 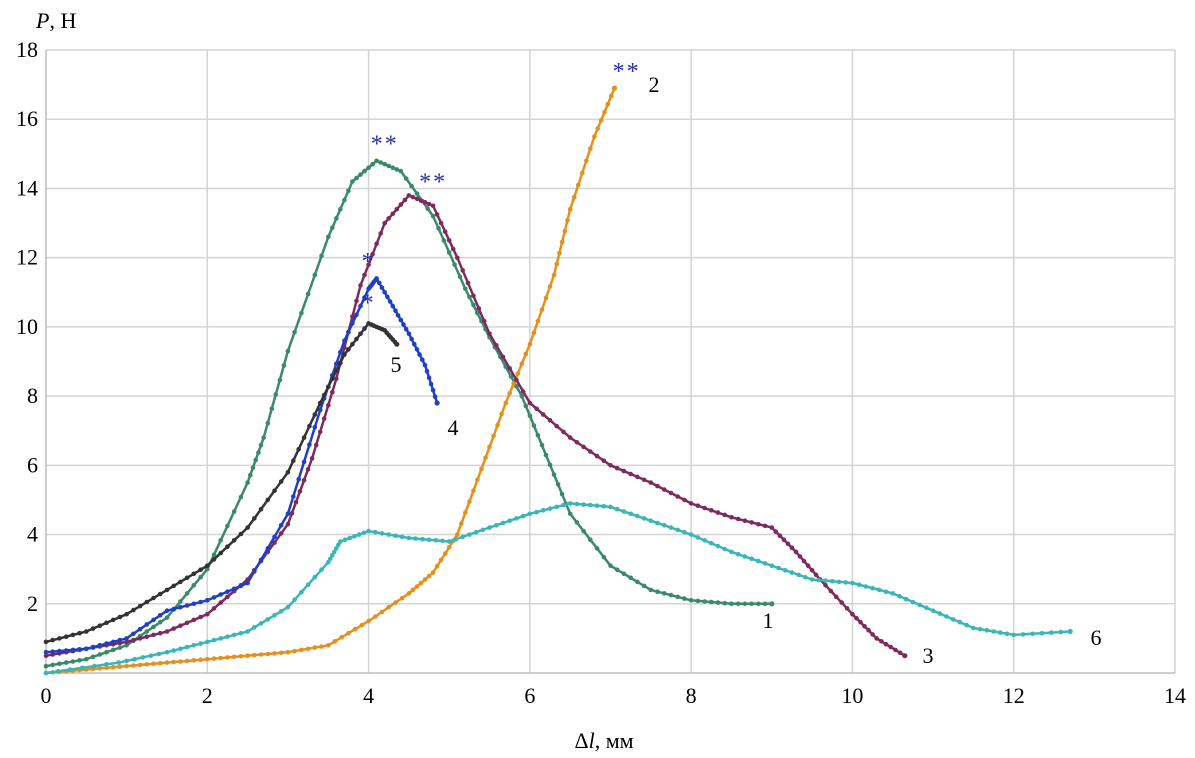 I want to click on significance-markers: ********, so click(x=501, y=188).